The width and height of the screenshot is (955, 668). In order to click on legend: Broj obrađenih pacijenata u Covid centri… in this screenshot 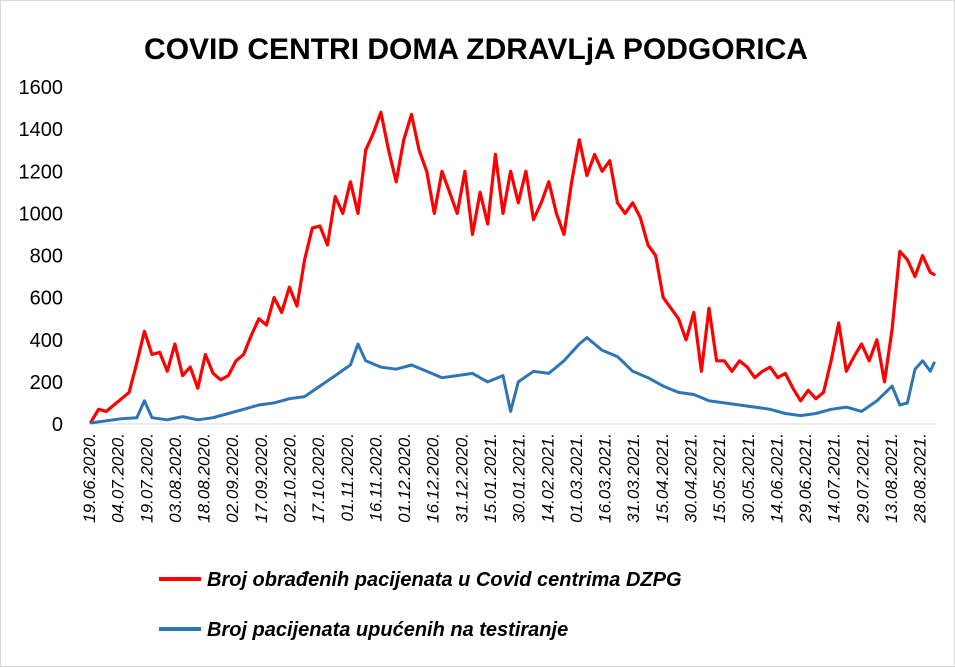, I will do `click(420, 605)`.